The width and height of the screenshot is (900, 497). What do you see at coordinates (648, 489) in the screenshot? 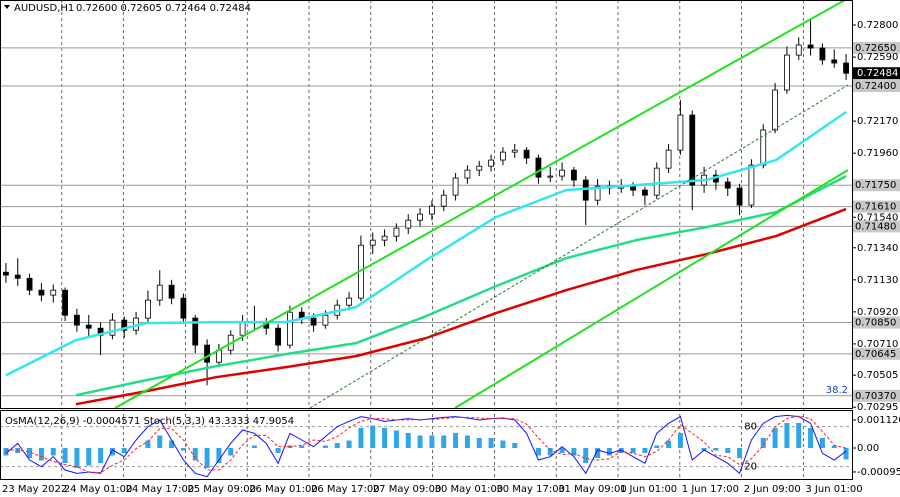
I see `x-tick-label: 1 Jun 01:00` at bounding box center [648, 489].